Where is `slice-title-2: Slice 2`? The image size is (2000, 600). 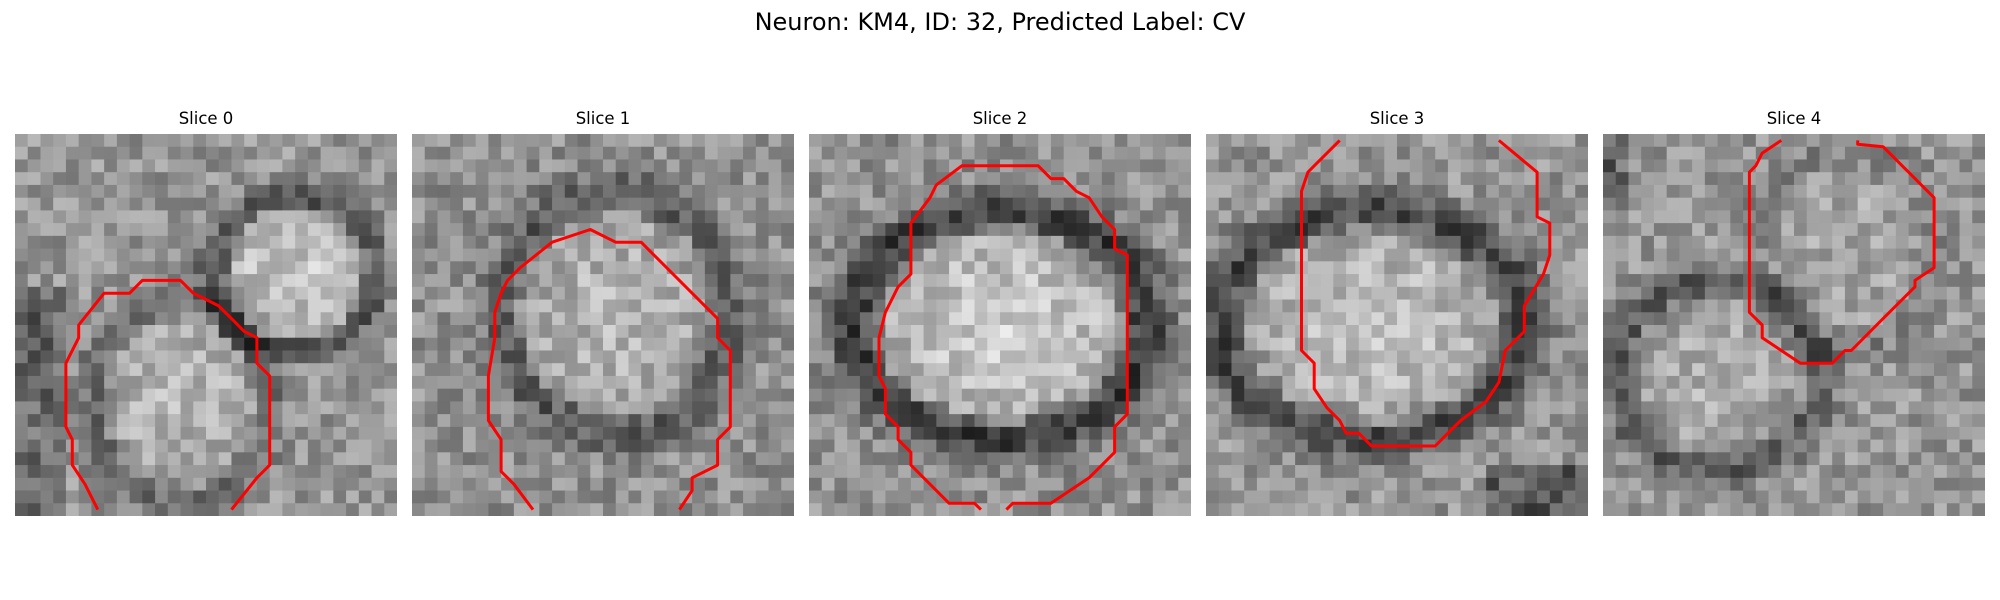 slice-title-2: Slice 2 is located at coordinates (1000, 118).